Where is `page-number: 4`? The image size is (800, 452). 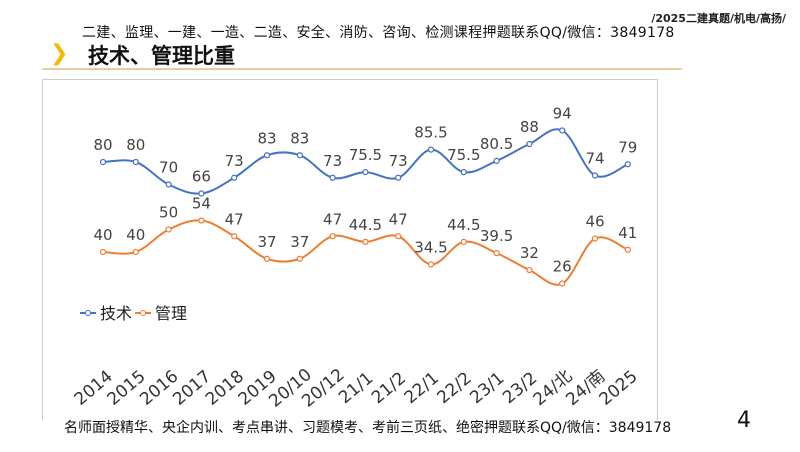
page-number: 4 is located at coordinates (744, 420).